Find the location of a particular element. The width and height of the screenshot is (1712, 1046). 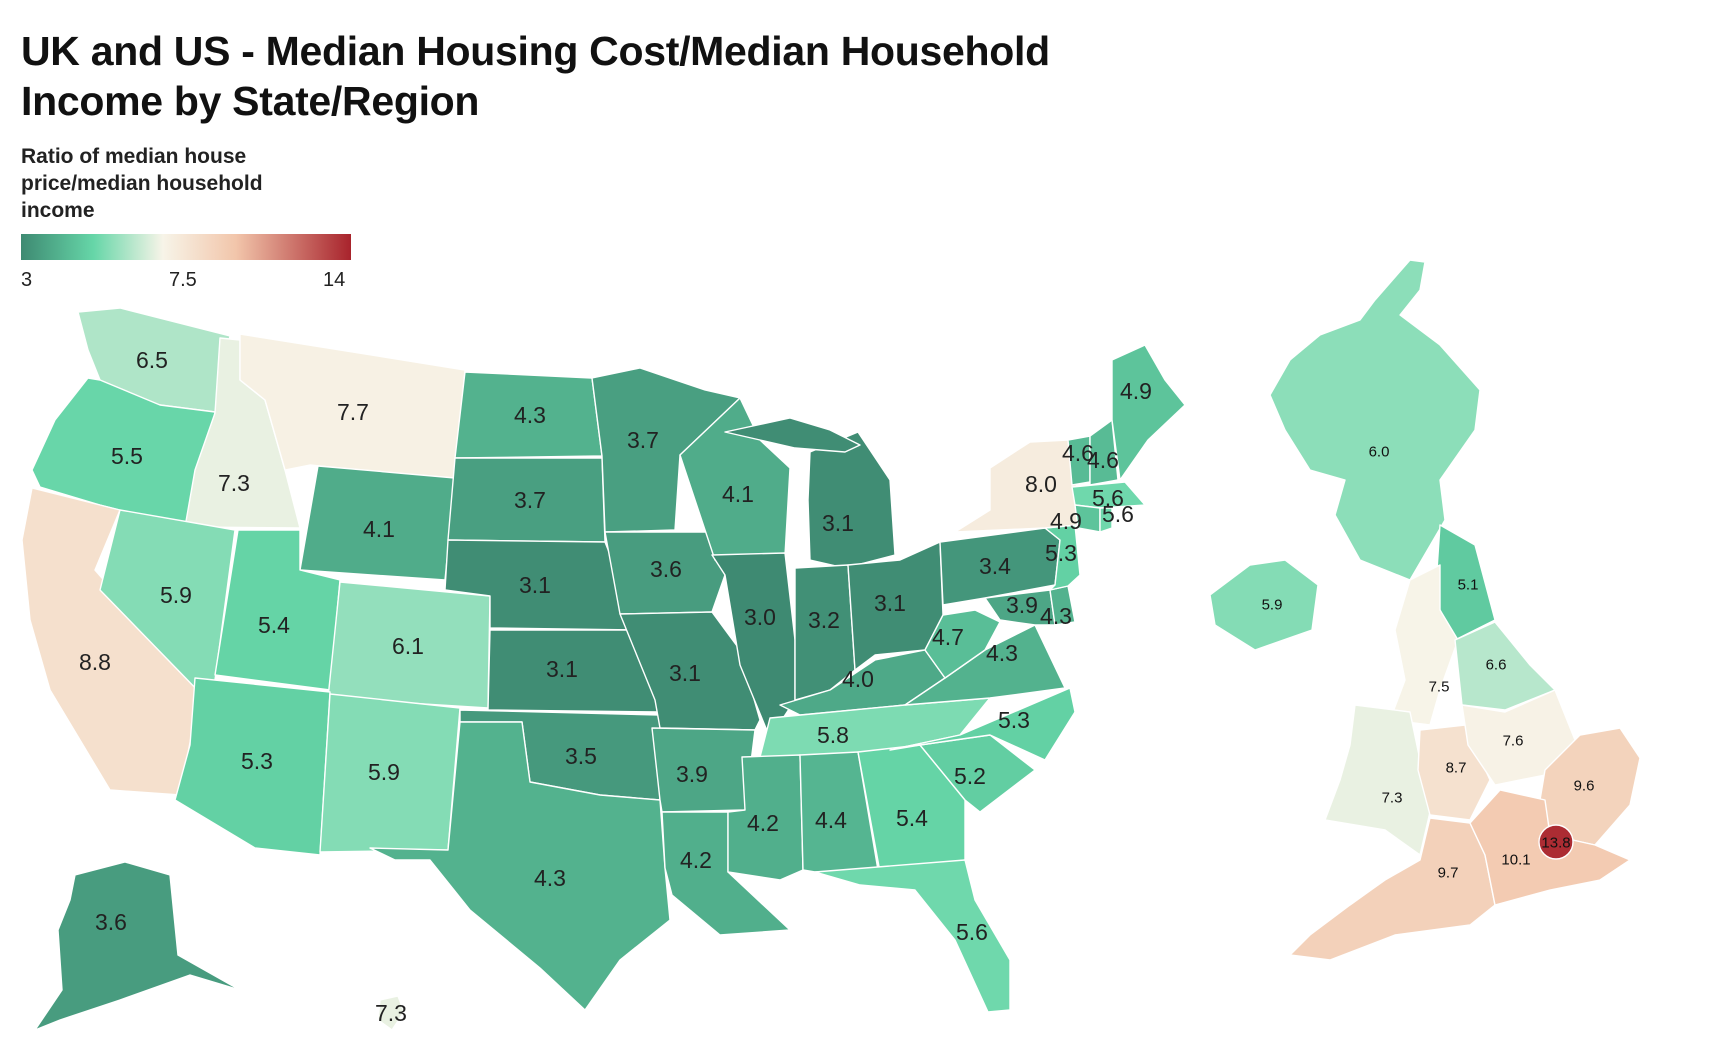

legend-max-label: 14 is located at coordinates (334, 280).